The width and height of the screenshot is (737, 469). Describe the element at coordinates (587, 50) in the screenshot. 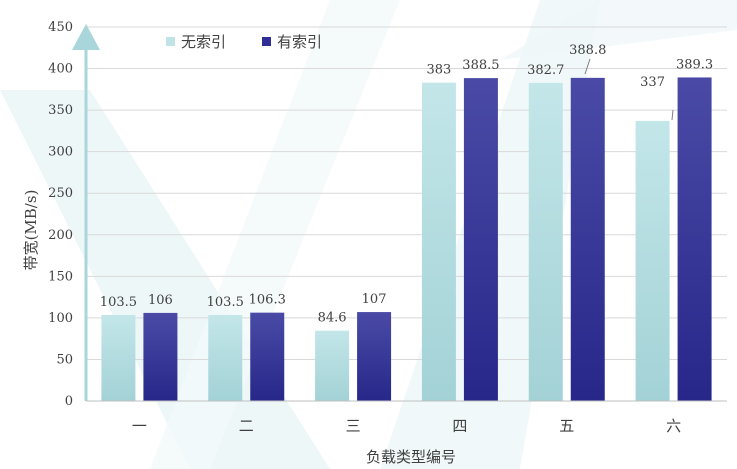

I see `data-label: 388.8` at that location.